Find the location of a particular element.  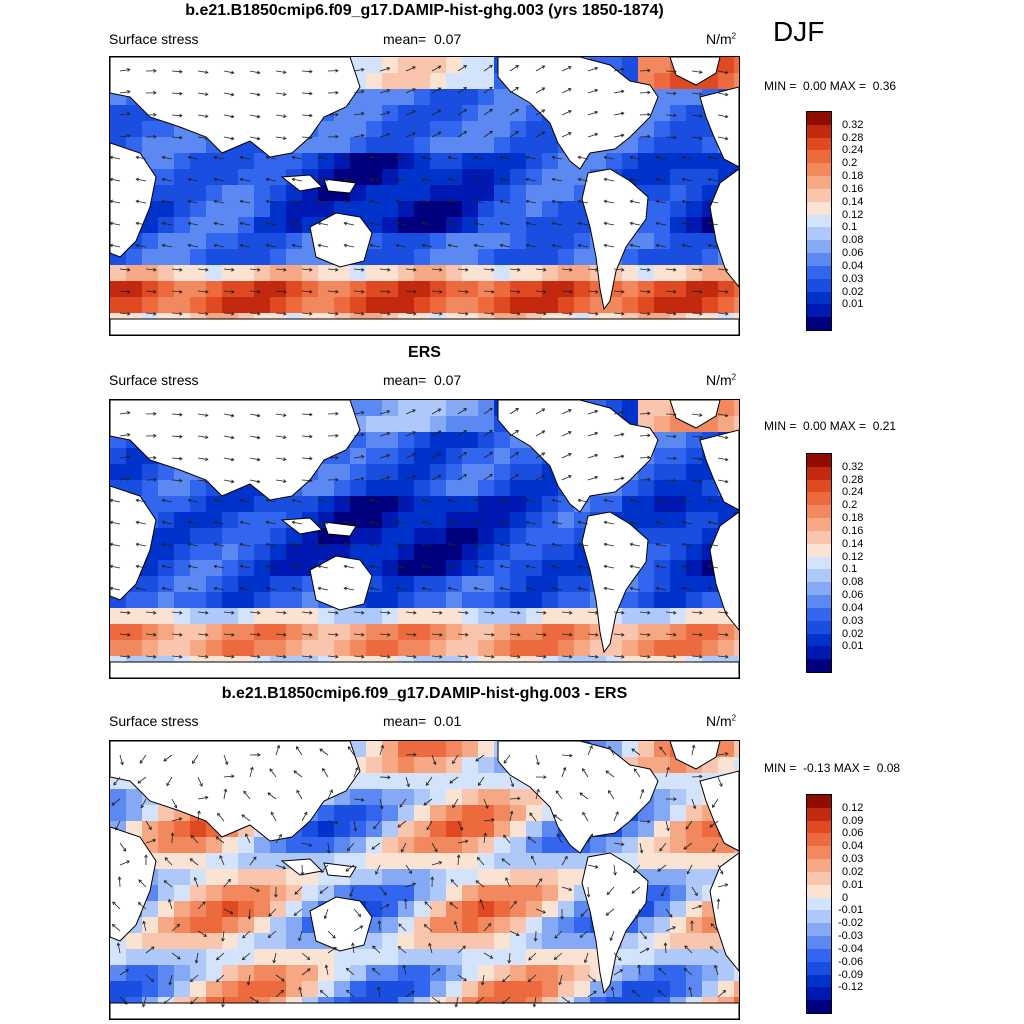

coastline is located at coordinates (615, 582).